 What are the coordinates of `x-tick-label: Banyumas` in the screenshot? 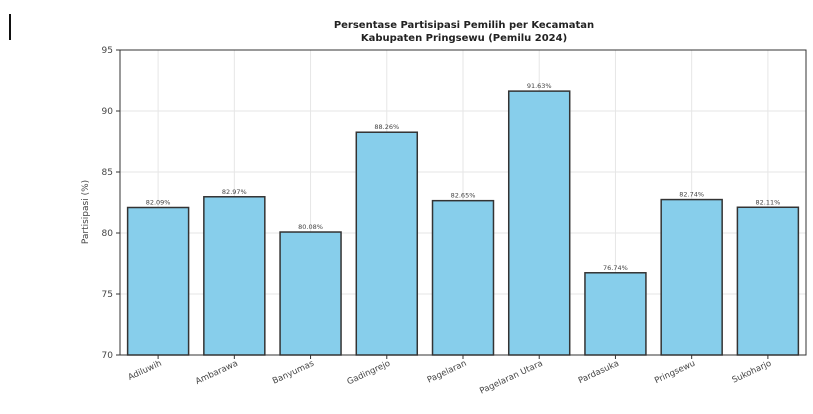 It's located at (293, 372).